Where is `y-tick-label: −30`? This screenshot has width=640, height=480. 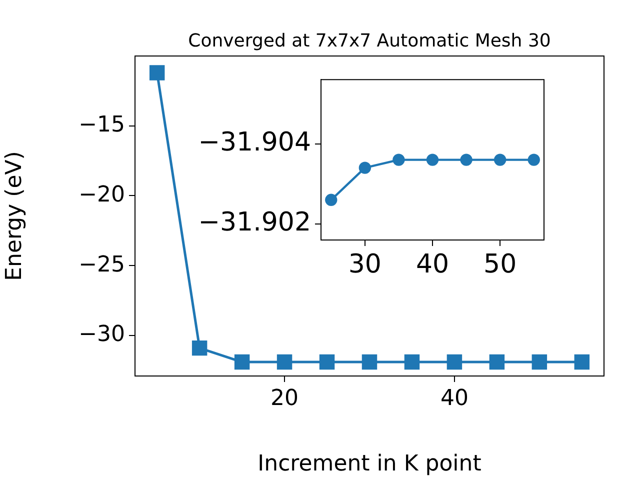 y-tick-label: −30 is located at coordinates (101, 335).